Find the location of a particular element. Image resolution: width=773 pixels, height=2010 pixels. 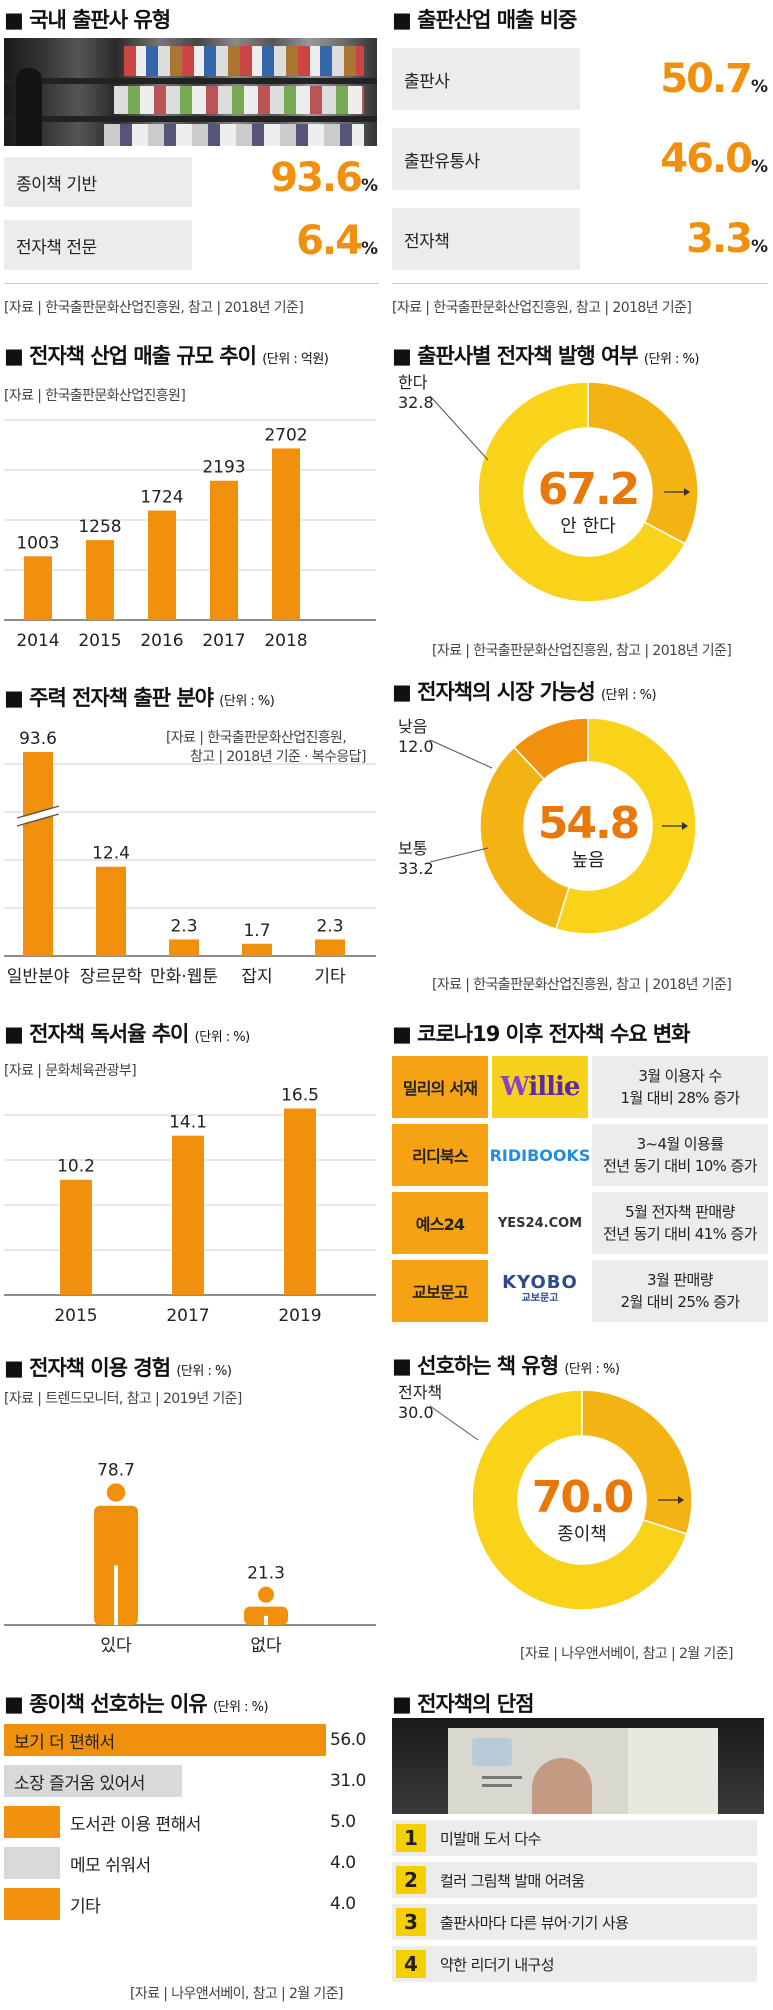

tick-label: 보기 더 편해서 is located at coordinates (64, 1742).